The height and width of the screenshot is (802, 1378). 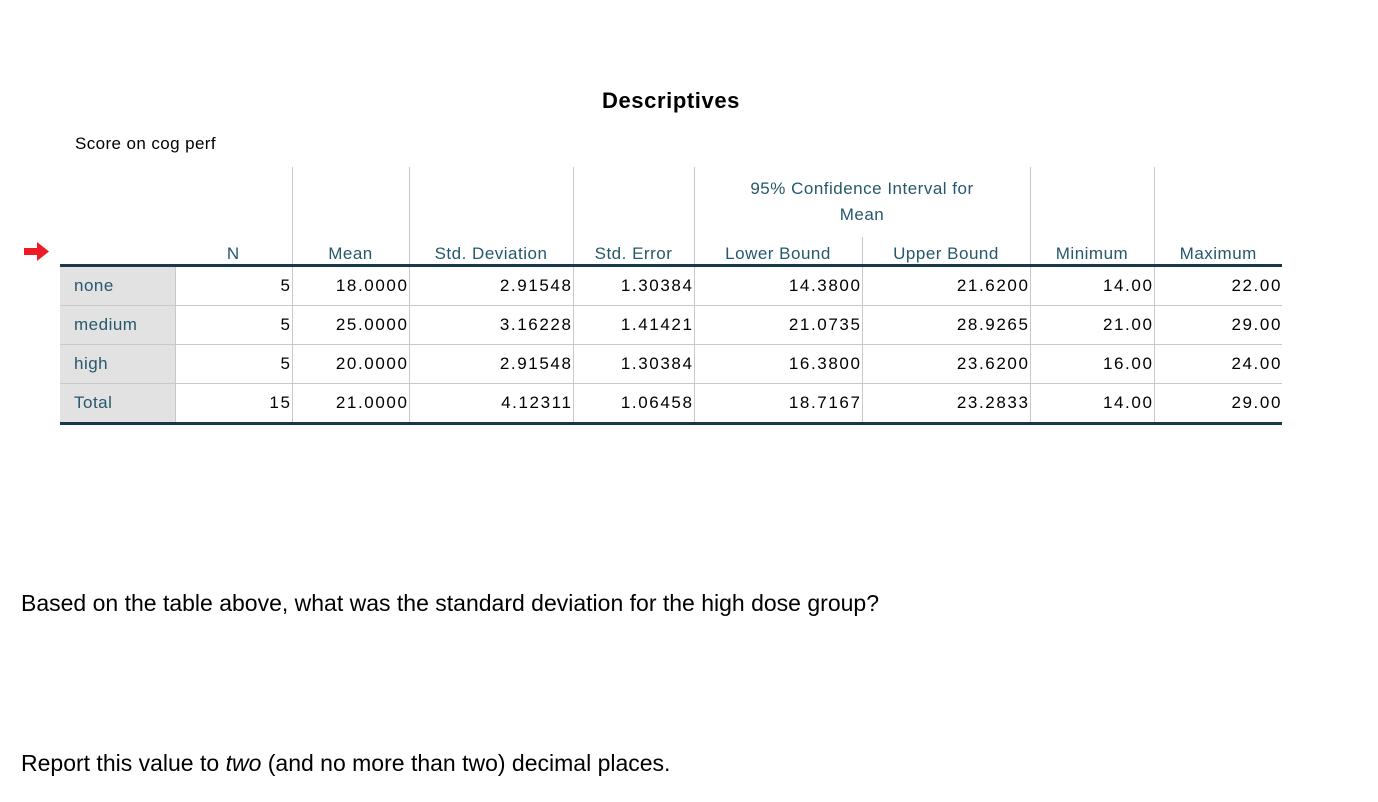 I want to click on row-label: high, so click(x=117, y=363).